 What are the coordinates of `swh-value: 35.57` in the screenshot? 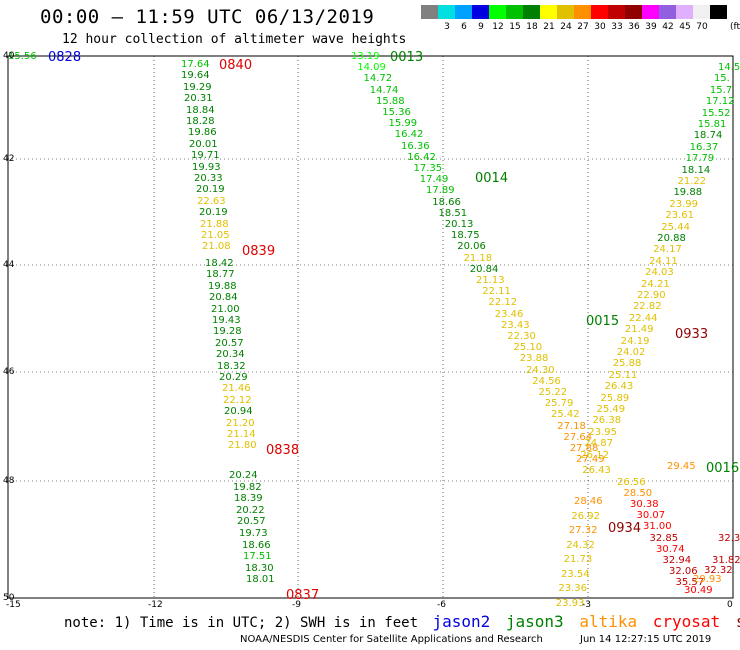 It's located at (690, 583).